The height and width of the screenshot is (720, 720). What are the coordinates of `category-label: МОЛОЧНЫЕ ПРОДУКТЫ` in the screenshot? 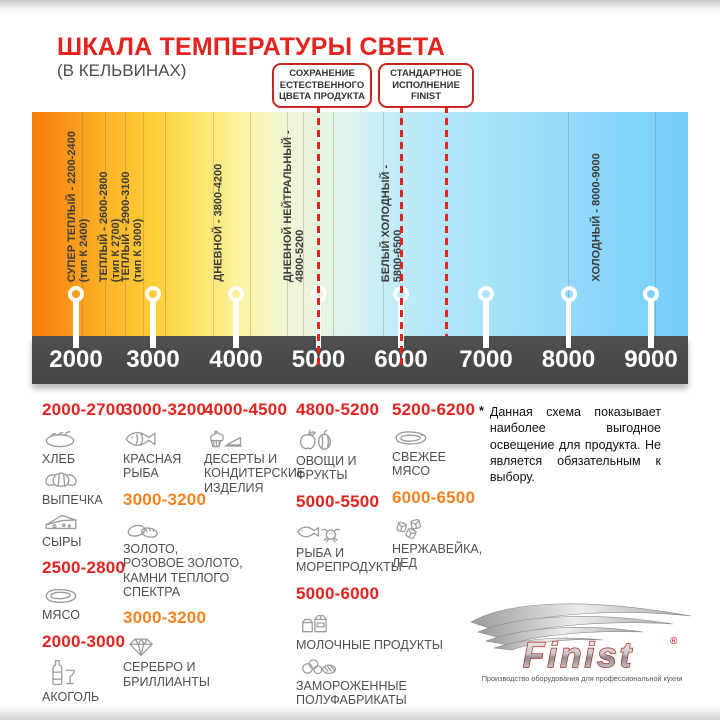 It's located at (369, 644).